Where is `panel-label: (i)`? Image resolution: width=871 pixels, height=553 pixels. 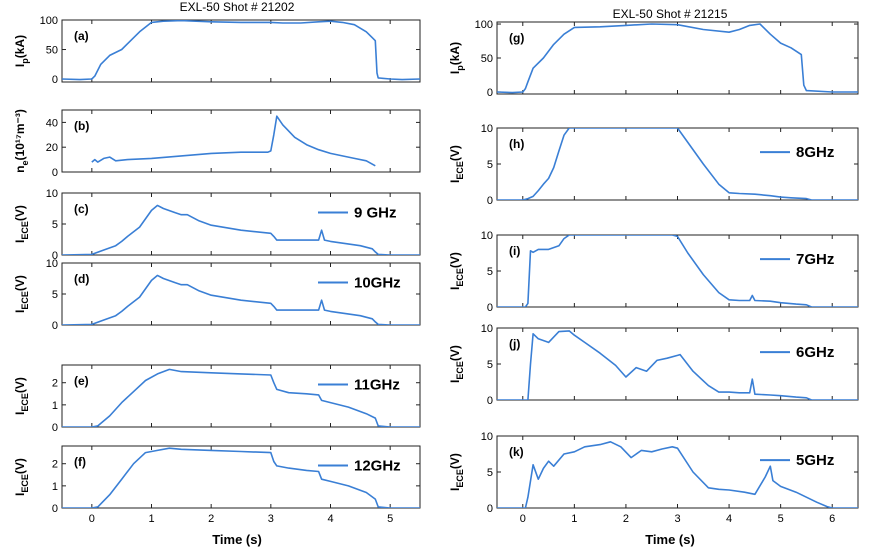
panel-label: (i) is located at coordinates (514, 251).